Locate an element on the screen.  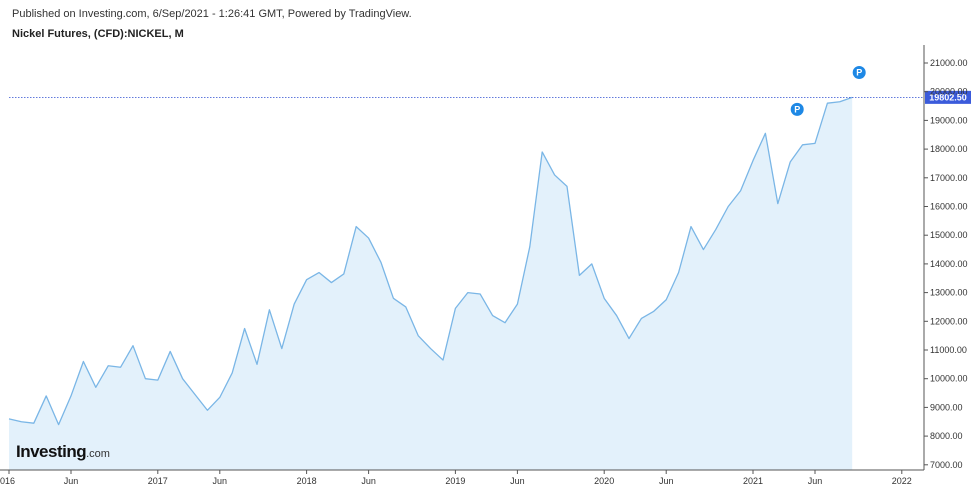
y-tick-label: 8000.00 is located at coordinates (946, 436).